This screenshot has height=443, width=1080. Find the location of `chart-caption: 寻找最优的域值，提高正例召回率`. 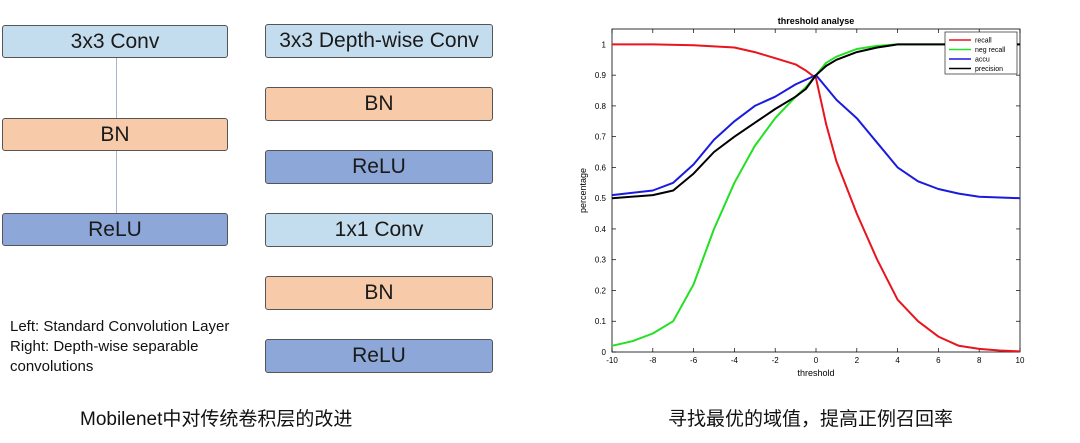

chart-caption: 寻找最优的域值，提高正例召回率 is located at coordinates (811, 419).